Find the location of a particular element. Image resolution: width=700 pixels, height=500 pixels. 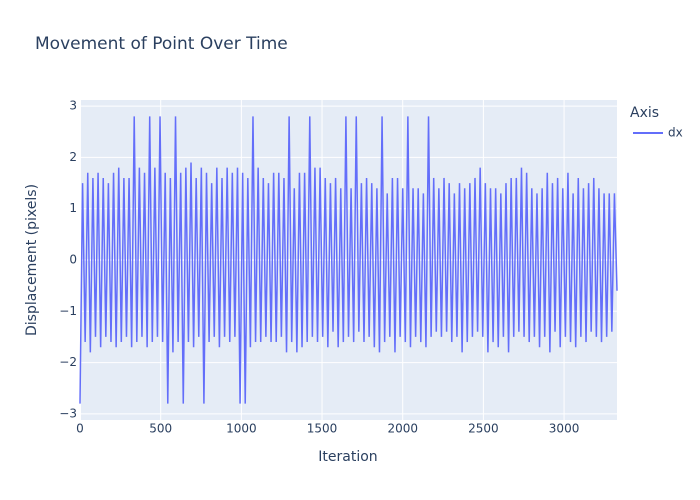

y-tick-label: 3 is located at coordinates (73, 106).